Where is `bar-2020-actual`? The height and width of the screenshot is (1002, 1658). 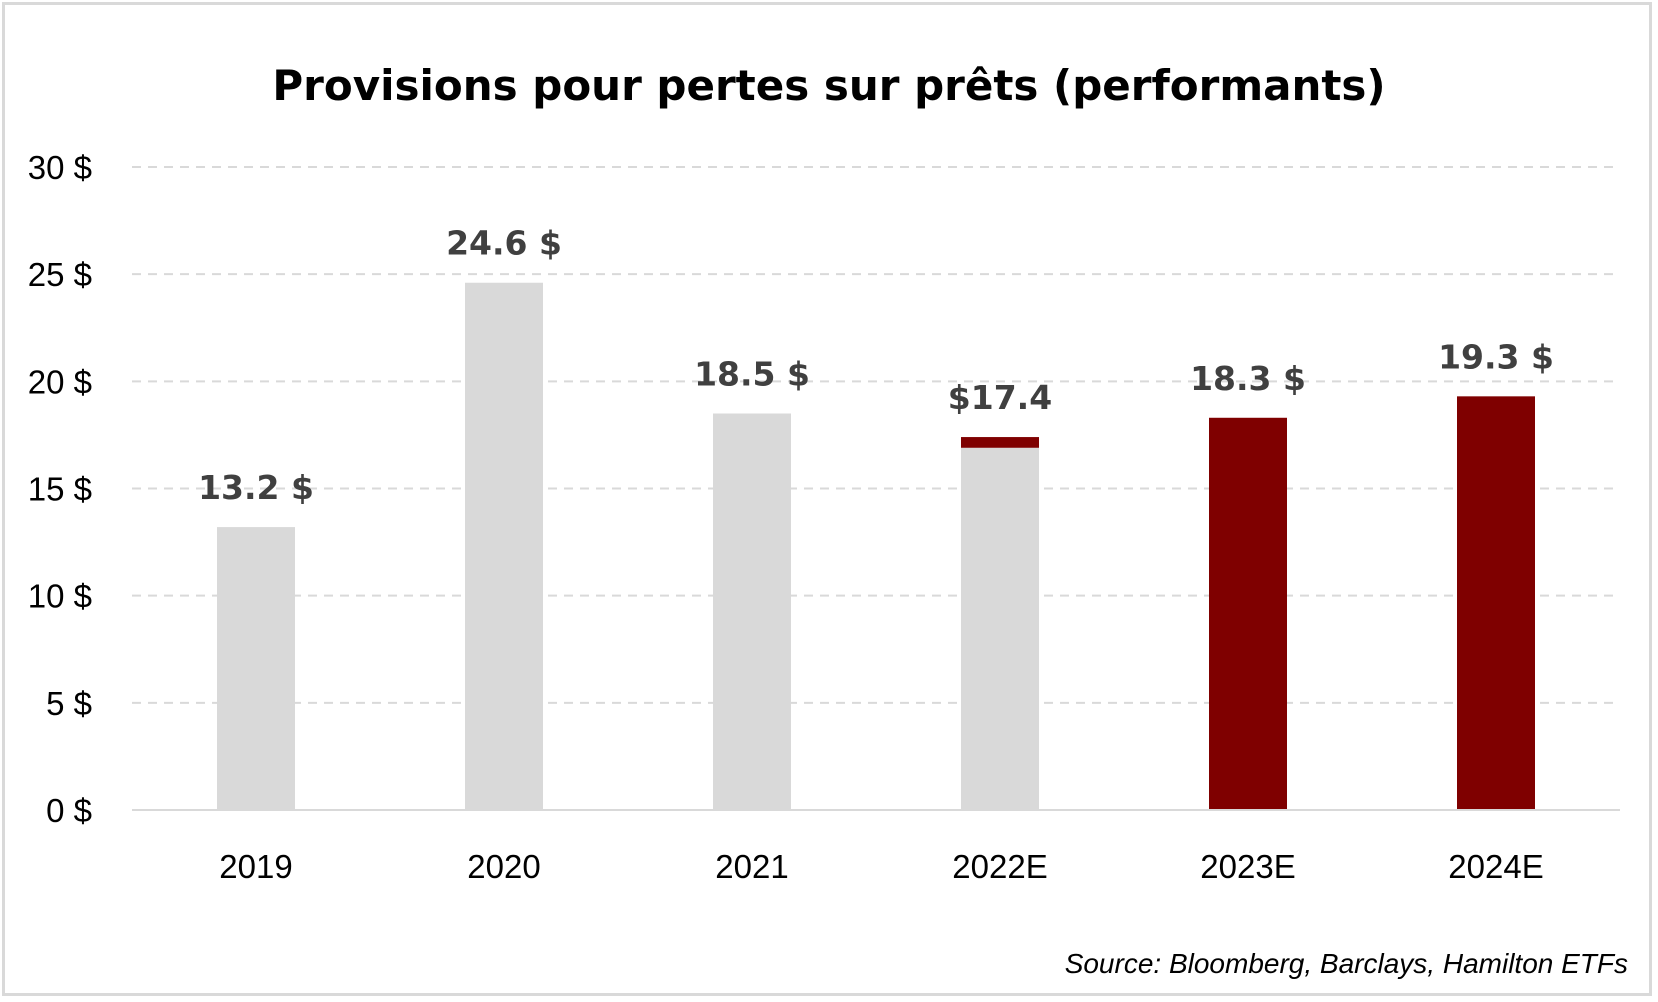
bar-2020-actual is located at coordinates (504, 546).